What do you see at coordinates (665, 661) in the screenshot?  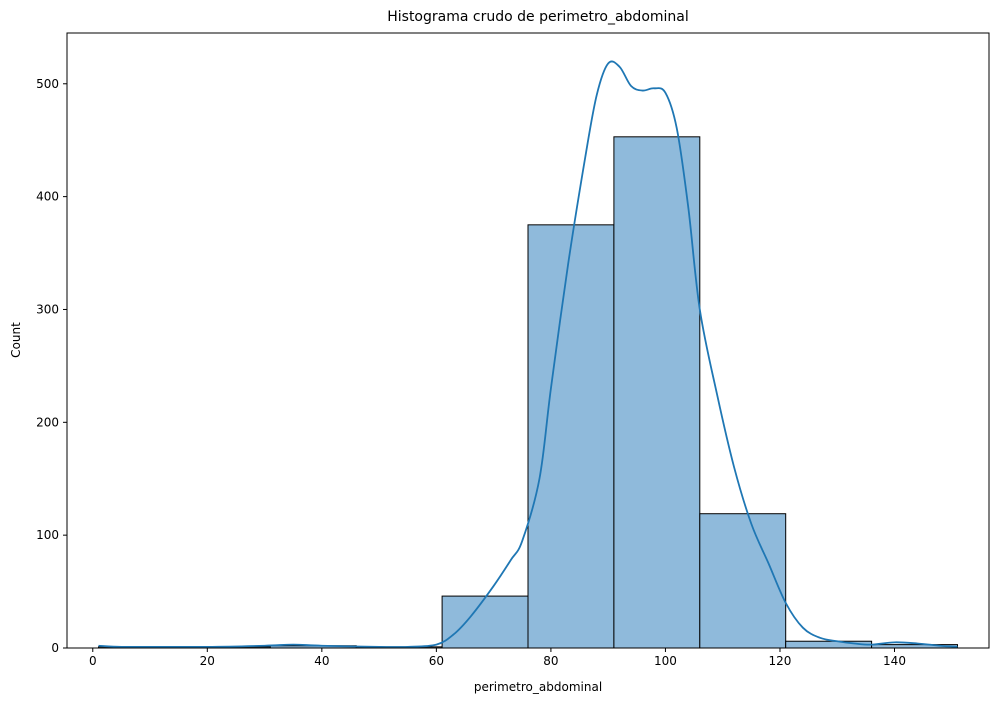 I see `x-tick-label-5: 100` at bounding box center [665, 661].